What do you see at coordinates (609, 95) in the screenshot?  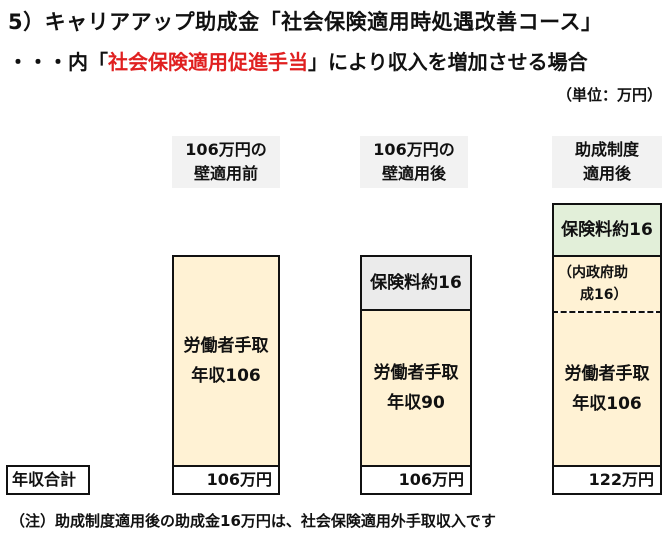 I see `unit-label: （単位：万円）` at bounding box center [609, 95].